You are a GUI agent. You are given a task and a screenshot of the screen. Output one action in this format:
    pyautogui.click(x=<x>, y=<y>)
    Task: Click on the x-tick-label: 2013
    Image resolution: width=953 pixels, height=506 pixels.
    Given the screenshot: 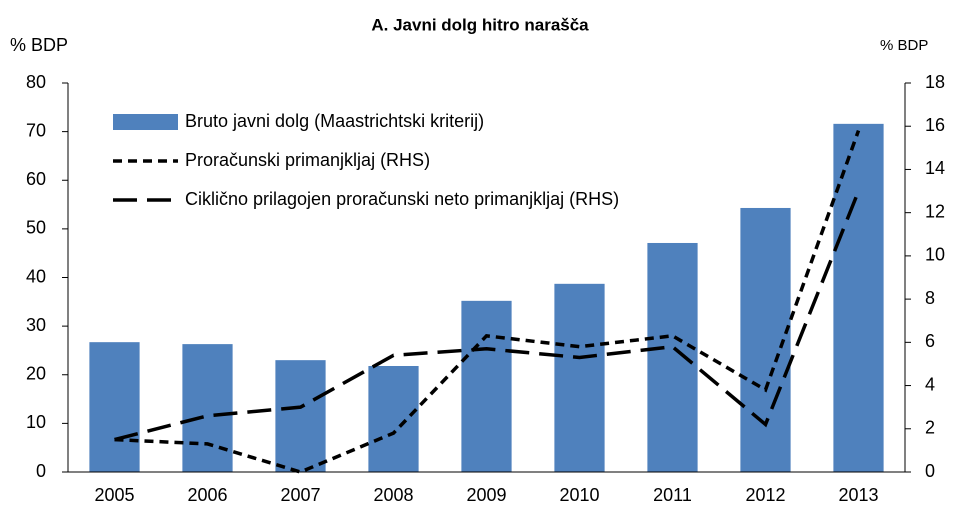 What is the action you would take?
    pyautogui.click(x=858, y=495)
    